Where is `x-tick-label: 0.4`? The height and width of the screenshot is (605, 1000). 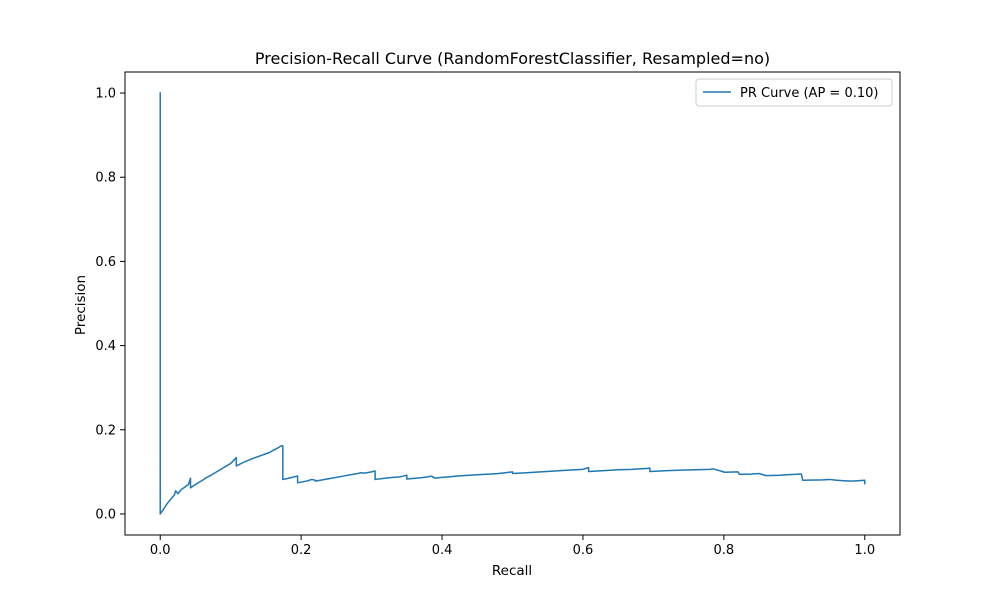
x-tick-label: 0.4 is located at coordinates (442, 550).